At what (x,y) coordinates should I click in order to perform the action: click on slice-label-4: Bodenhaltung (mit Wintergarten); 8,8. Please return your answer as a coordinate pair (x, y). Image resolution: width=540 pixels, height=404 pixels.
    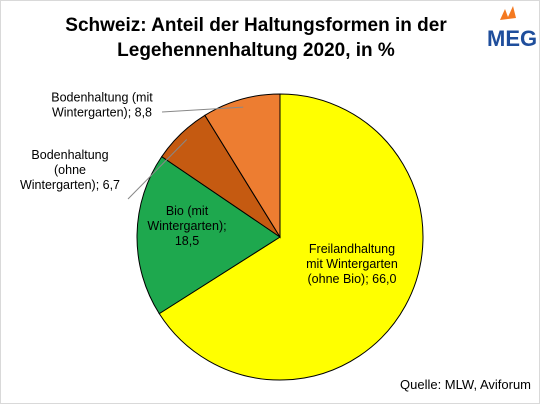
    Looking at the image, I should click on (102, 105).